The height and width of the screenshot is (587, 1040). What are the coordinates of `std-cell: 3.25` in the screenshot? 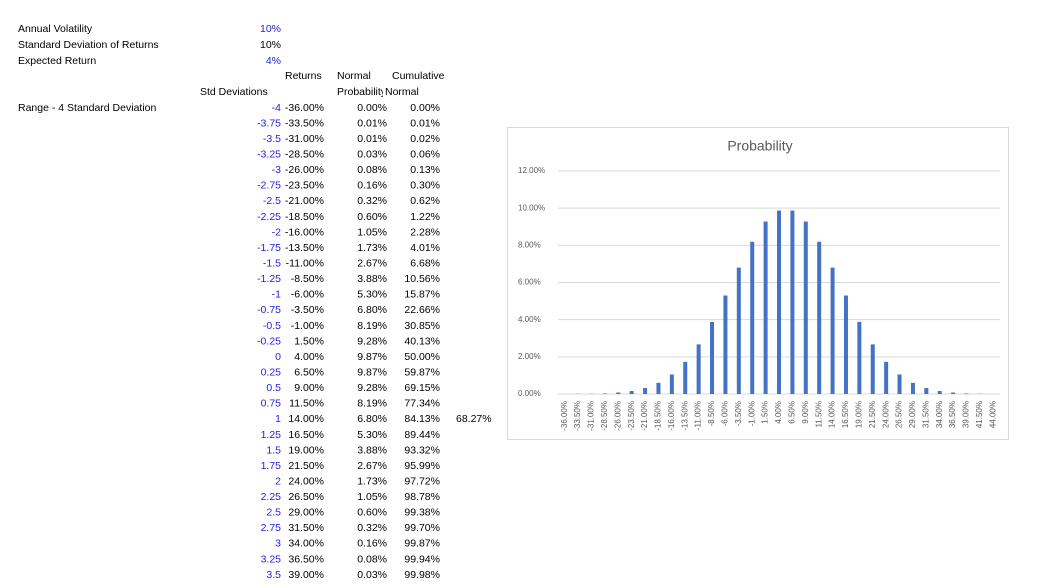 It's located at (271, 559).